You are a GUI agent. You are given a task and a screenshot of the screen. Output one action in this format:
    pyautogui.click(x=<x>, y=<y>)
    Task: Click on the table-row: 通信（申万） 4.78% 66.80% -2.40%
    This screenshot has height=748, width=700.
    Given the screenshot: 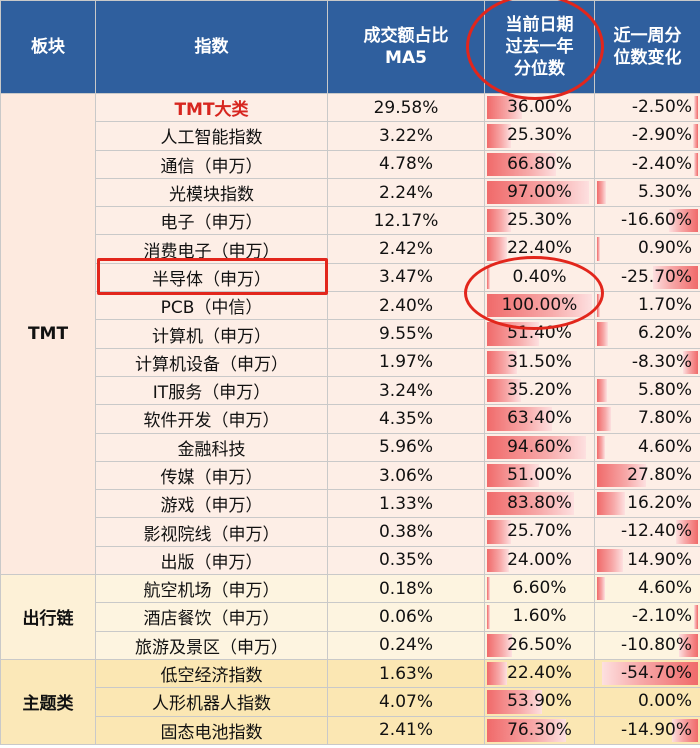 What is the action you would take?
    pyautogui.click(x=350, y=164)
    